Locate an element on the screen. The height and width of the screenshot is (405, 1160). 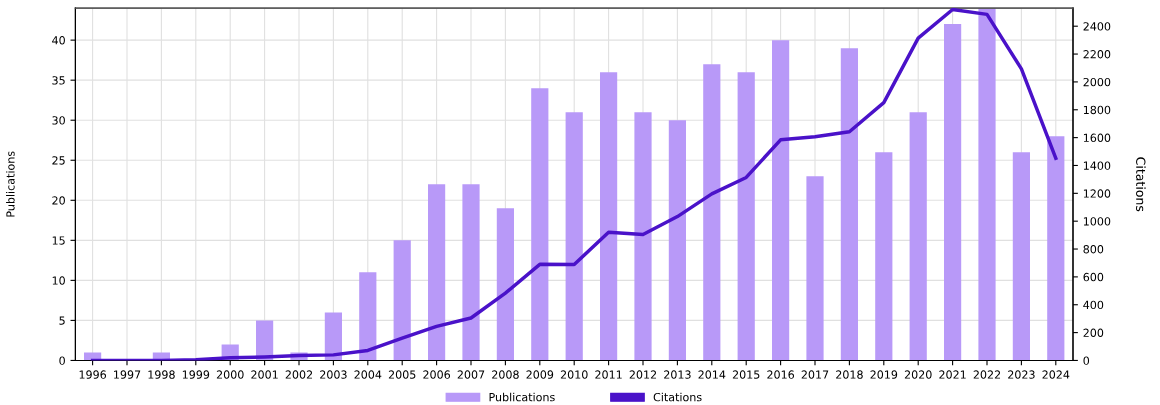
y-tick-label: 25 is located at coordinates (58, 160).